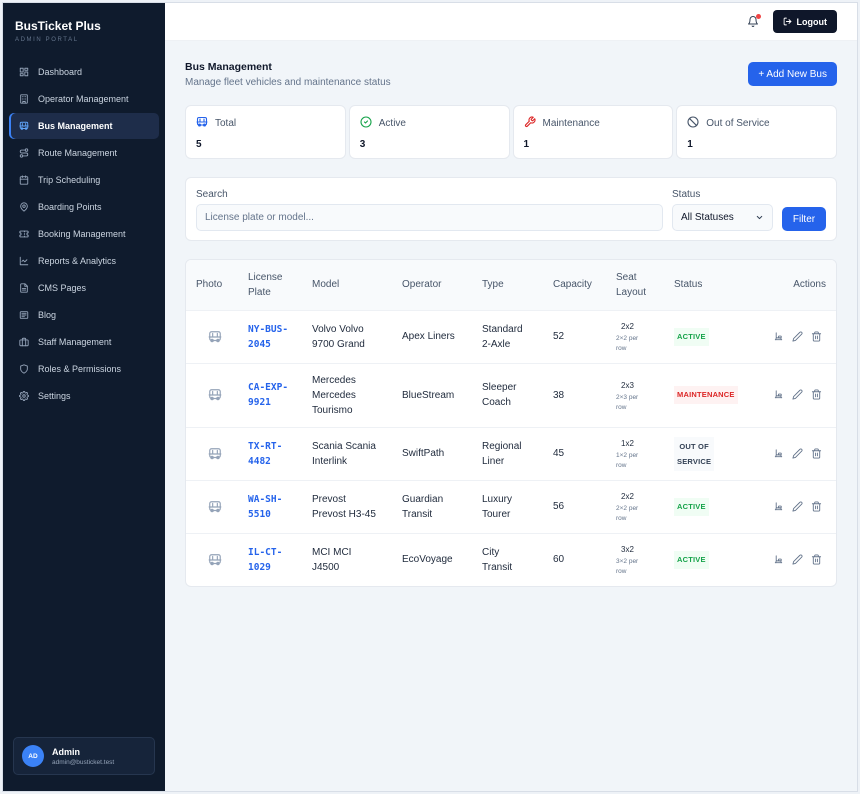 The height and width of the screenshot is (794, 860). What do you see at coordinates (24, 369) in the screenshot?
I see `shield-icon` at bounding box center [24, 369].